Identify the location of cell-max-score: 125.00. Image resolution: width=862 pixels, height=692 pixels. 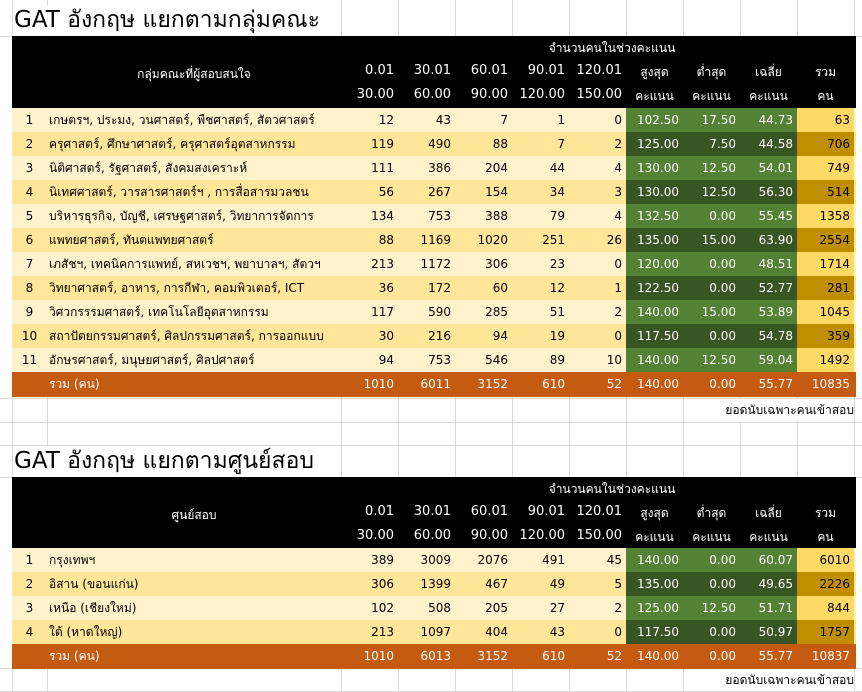
(654, 608).